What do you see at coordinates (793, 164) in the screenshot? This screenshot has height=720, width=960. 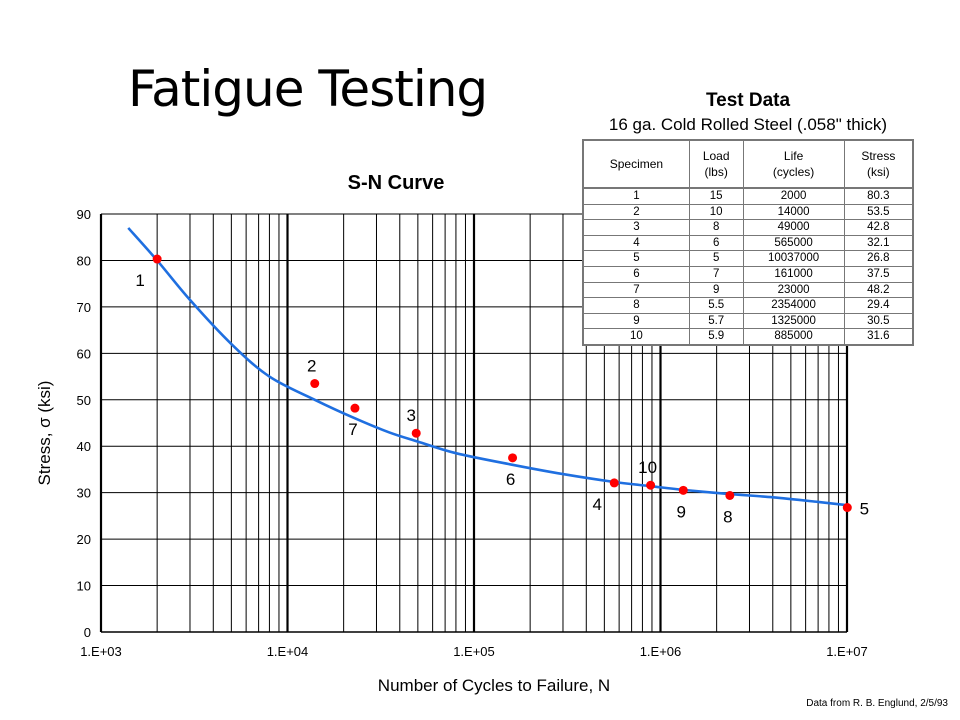 I see `header-life: Life (cycles)` at bounding box center [793, 164].